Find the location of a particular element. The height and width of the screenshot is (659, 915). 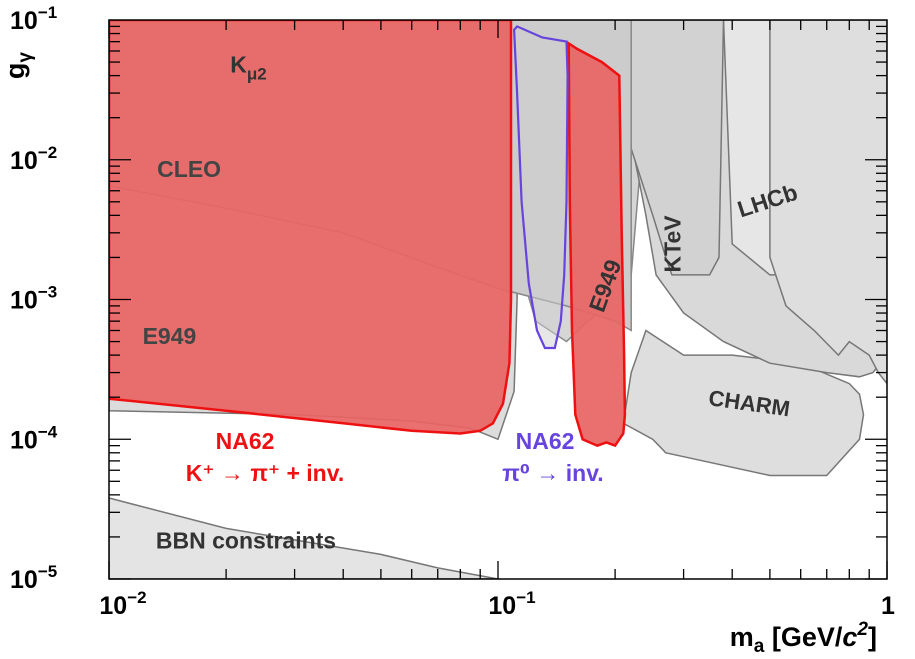

region-label-2: E949 is located at coordinates (170, 336).